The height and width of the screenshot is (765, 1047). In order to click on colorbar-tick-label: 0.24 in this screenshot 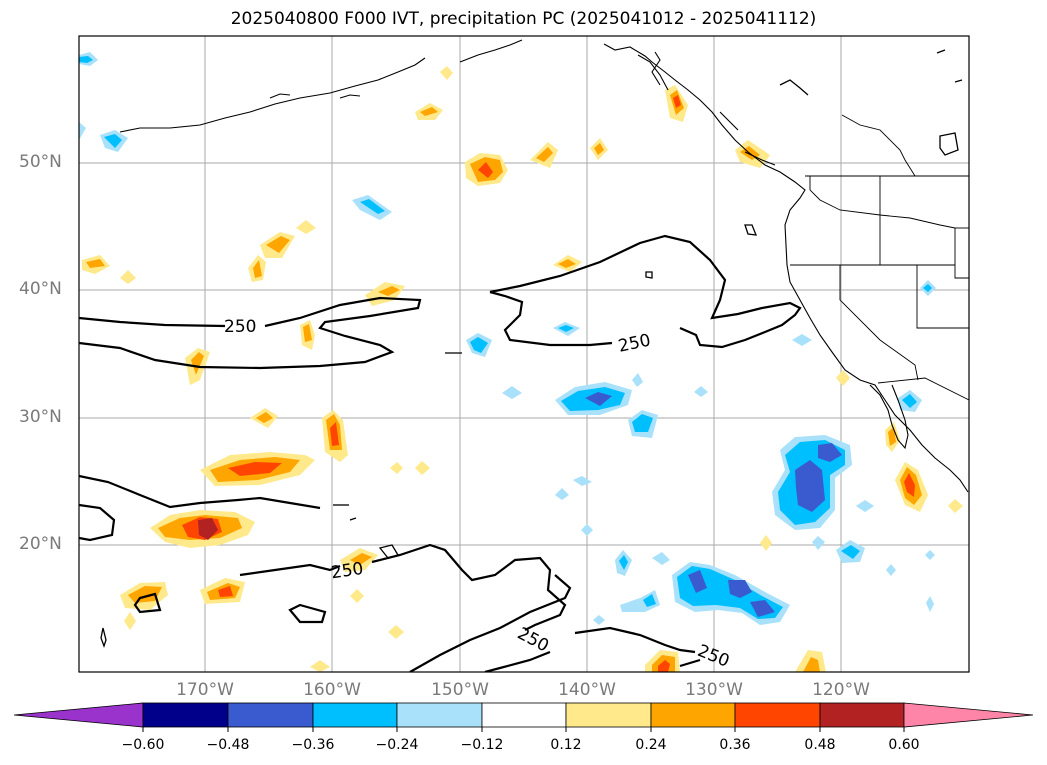, I will do `click(651, 745)`.